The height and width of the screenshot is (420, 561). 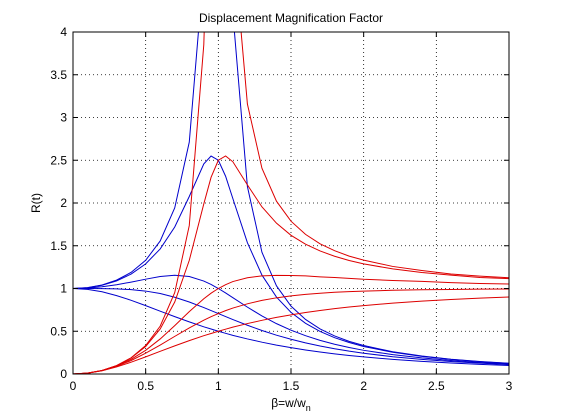 I want to click on x-label-main: β=w/w, so click(x=288, y=403).